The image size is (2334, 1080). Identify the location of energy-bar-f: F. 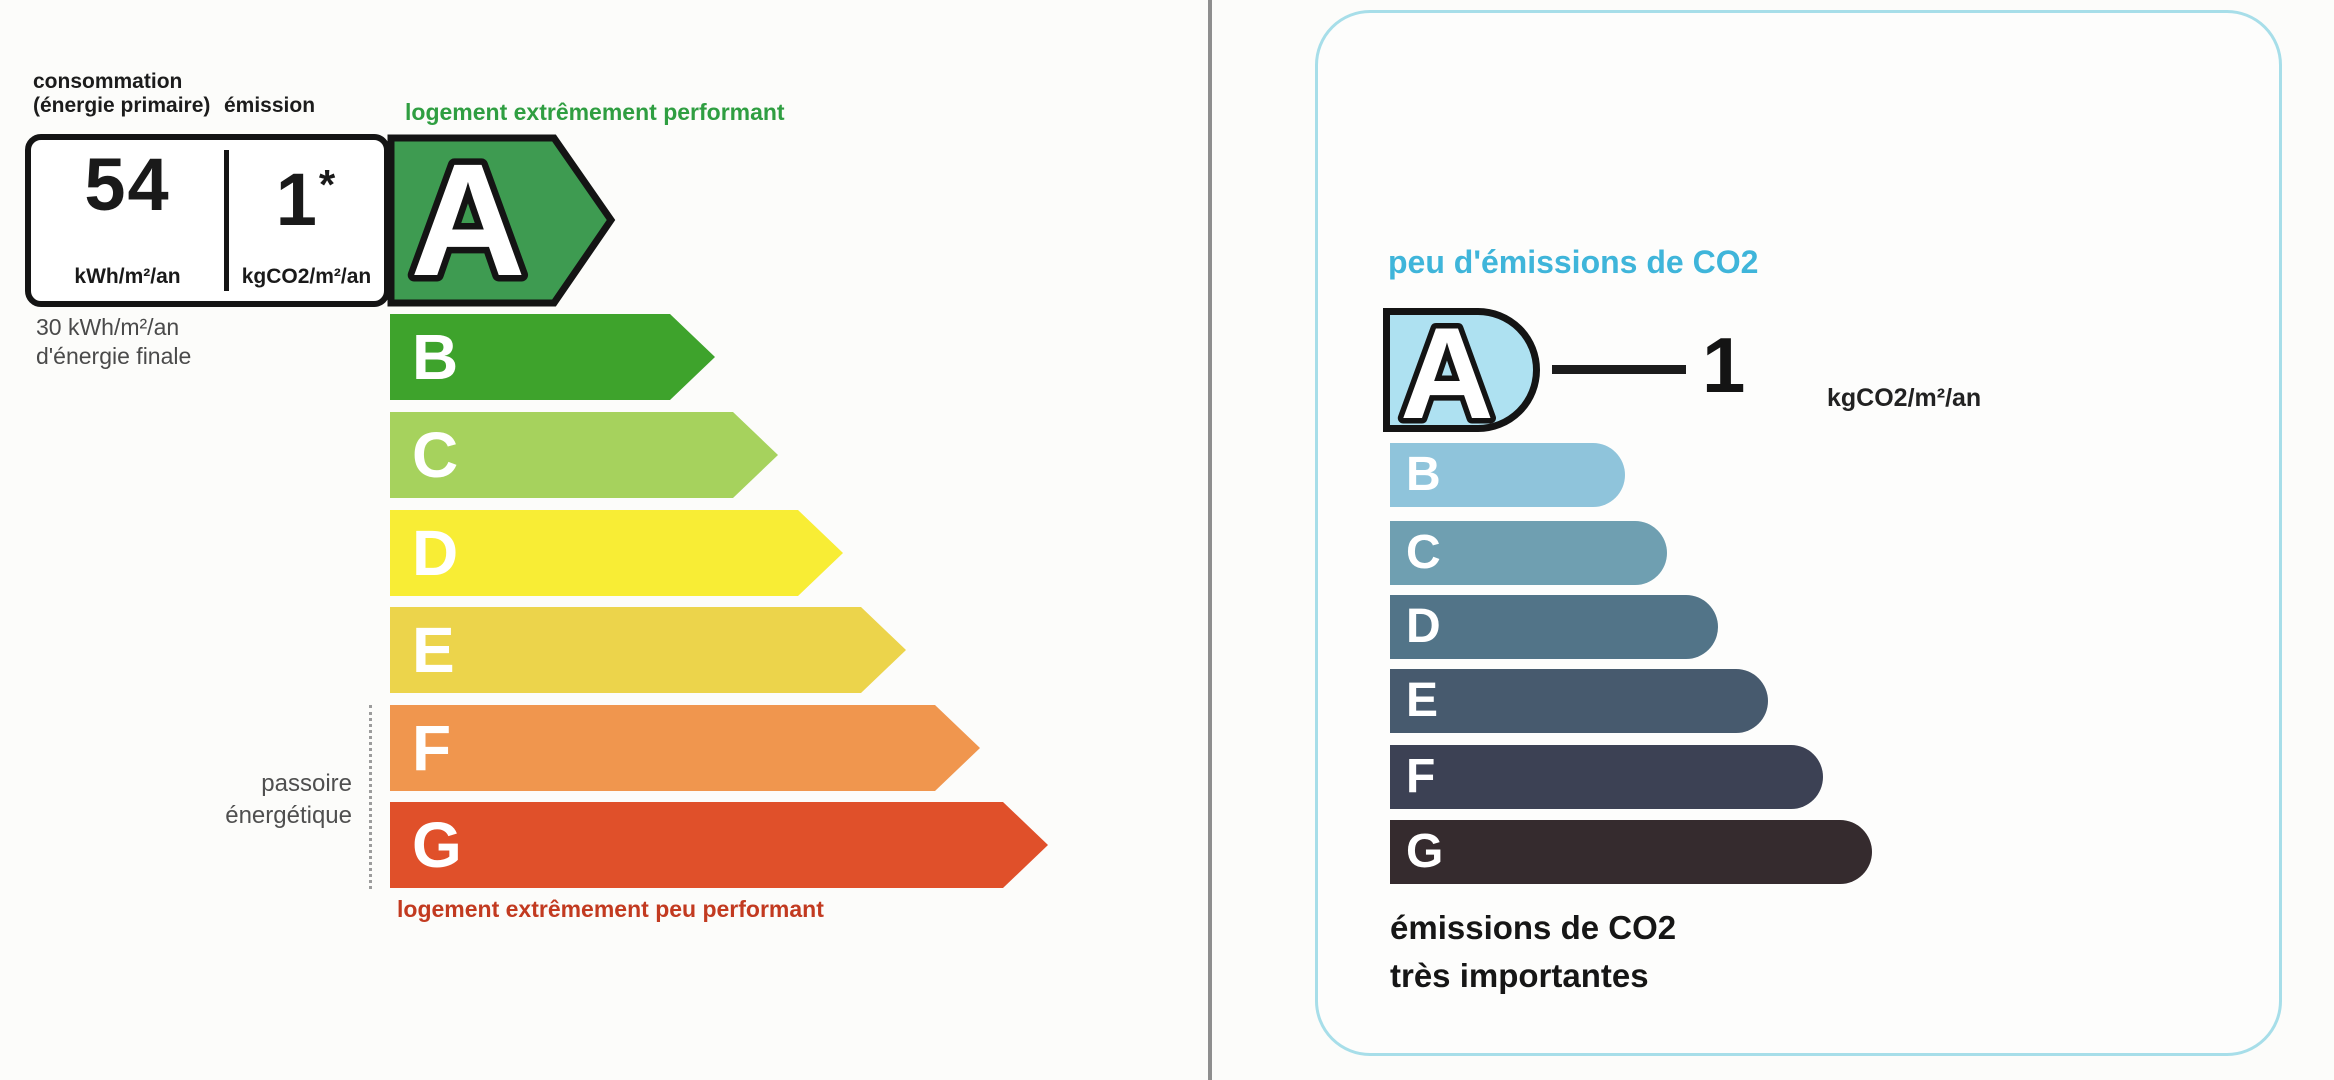
(685, 748).